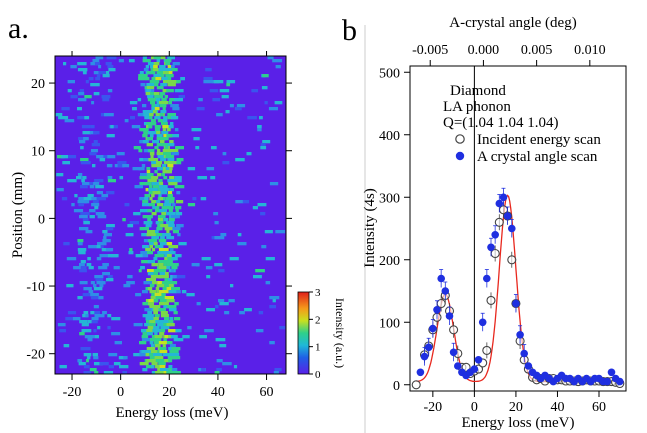 The width and height of the screenshot is (647, 433). What do you see at coordinates (590, 50) in the screenshot?
I see `top-tick-label: 0.010` at bounding box center [590, 50].